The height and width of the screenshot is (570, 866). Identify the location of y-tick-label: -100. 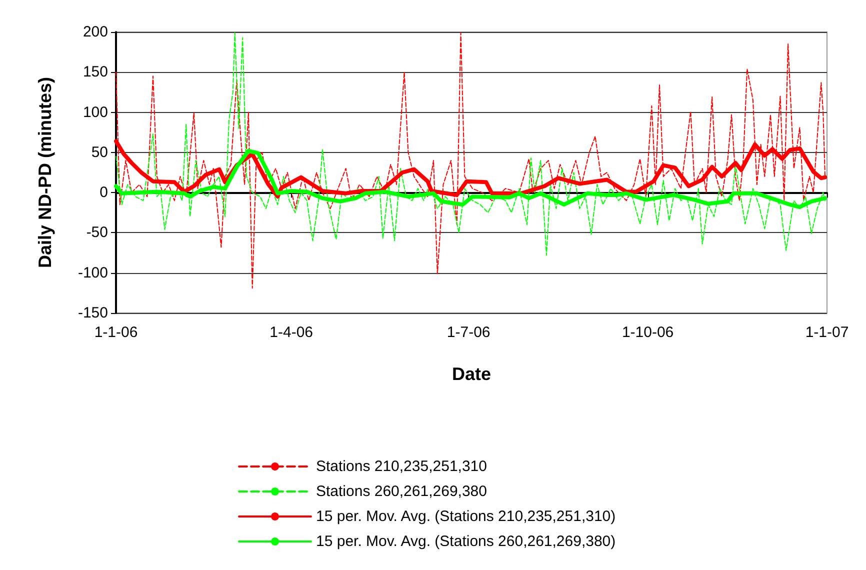
(93, 273).